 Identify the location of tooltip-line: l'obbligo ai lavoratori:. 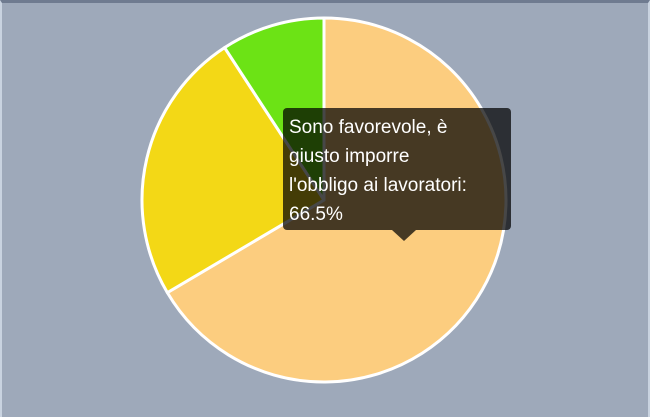
(378, 185).